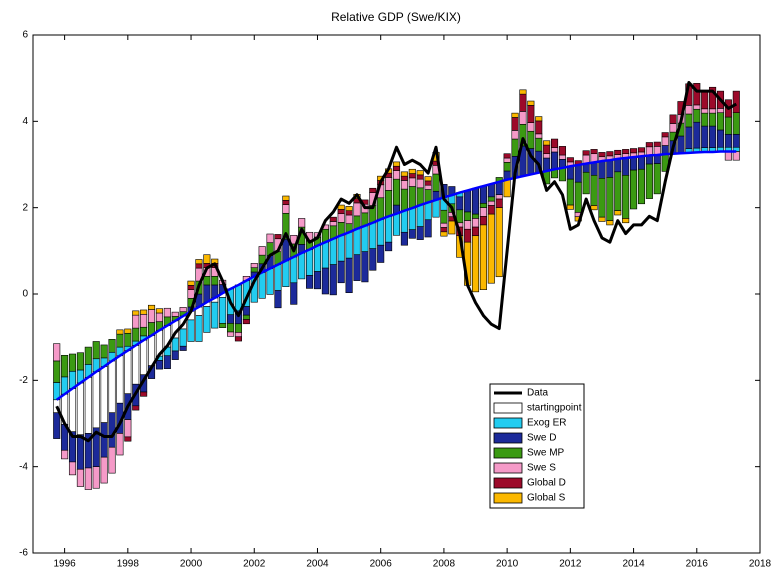 Image resolution: width=775 pixels, height=573 pixels. Describe the element at coordinates (317, 564) in the screenshot. I see `x-tick-label: 2004` at that location.